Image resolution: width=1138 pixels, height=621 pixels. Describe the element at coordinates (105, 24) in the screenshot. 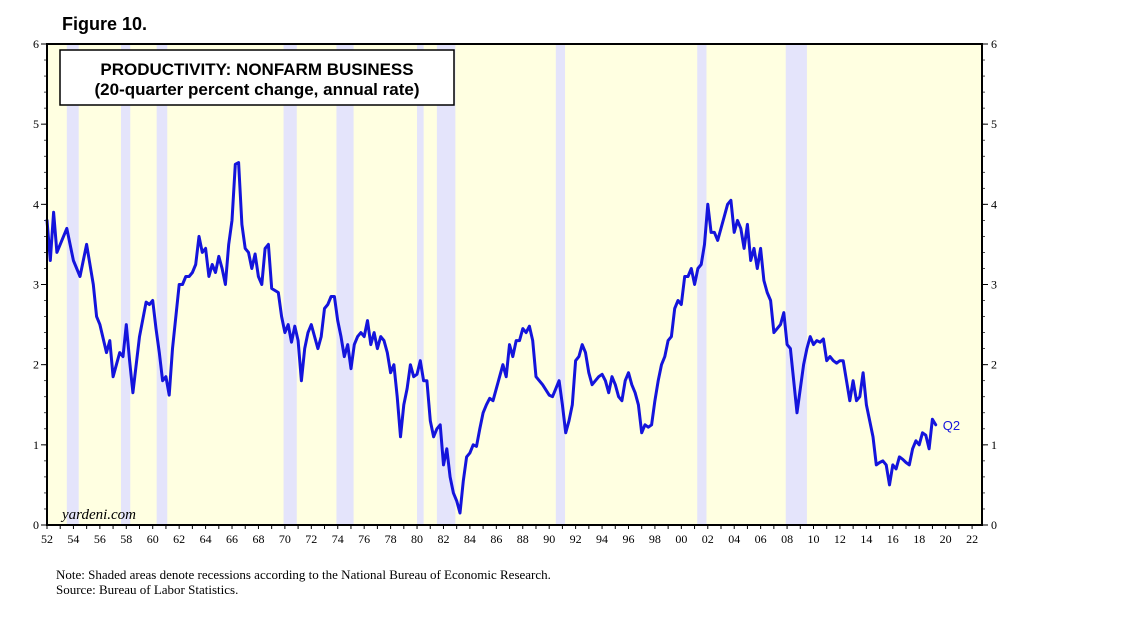

I see `figure-label: Figure 10.` at that location.